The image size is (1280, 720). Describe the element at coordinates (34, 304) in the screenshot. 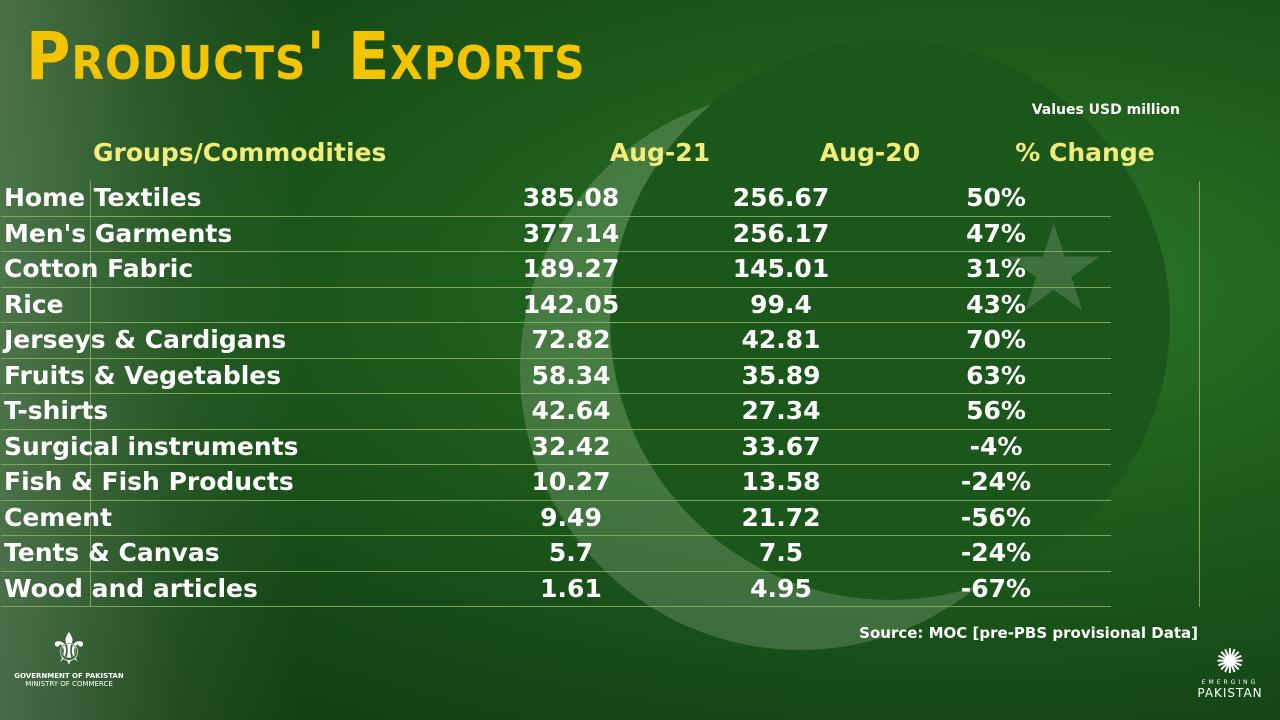

I see `cell-commodity: Rice` at that location.